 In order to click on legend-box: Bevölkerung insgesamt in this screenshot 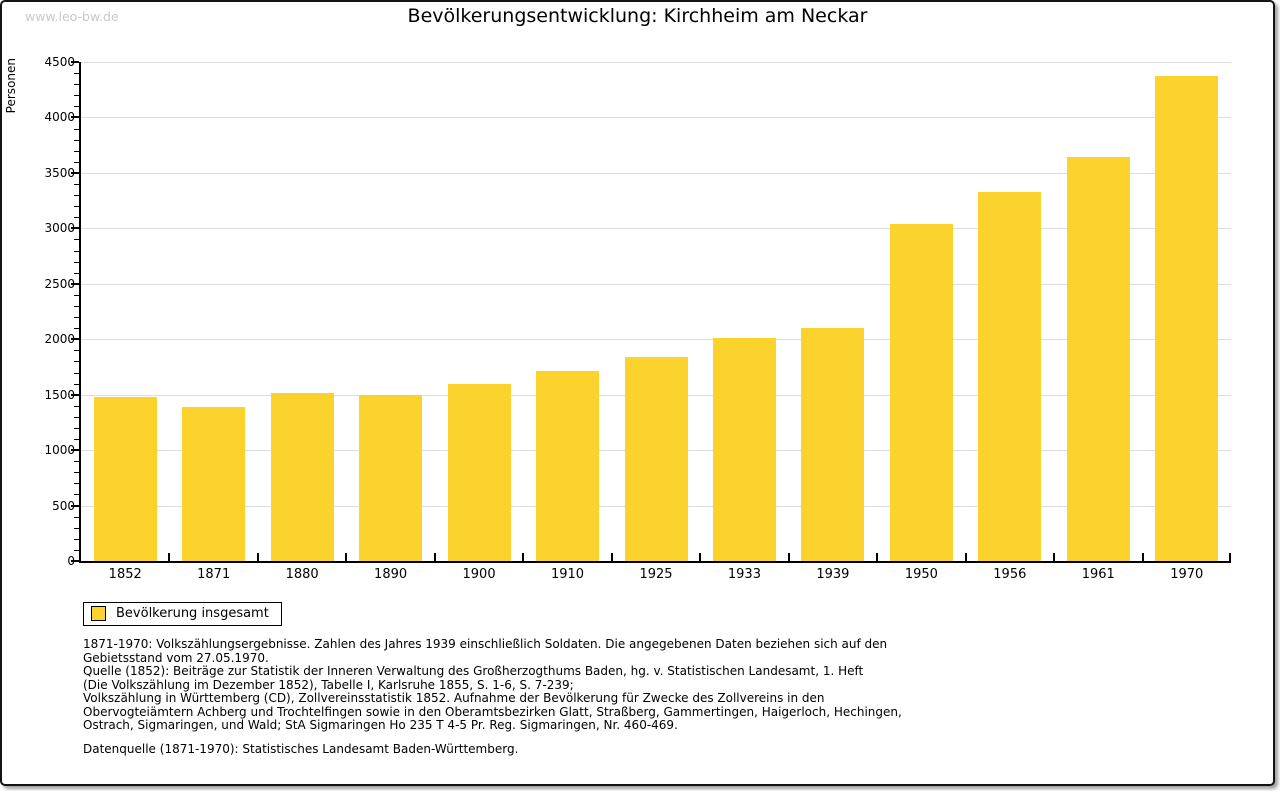, I will do `click(182, 614)`.